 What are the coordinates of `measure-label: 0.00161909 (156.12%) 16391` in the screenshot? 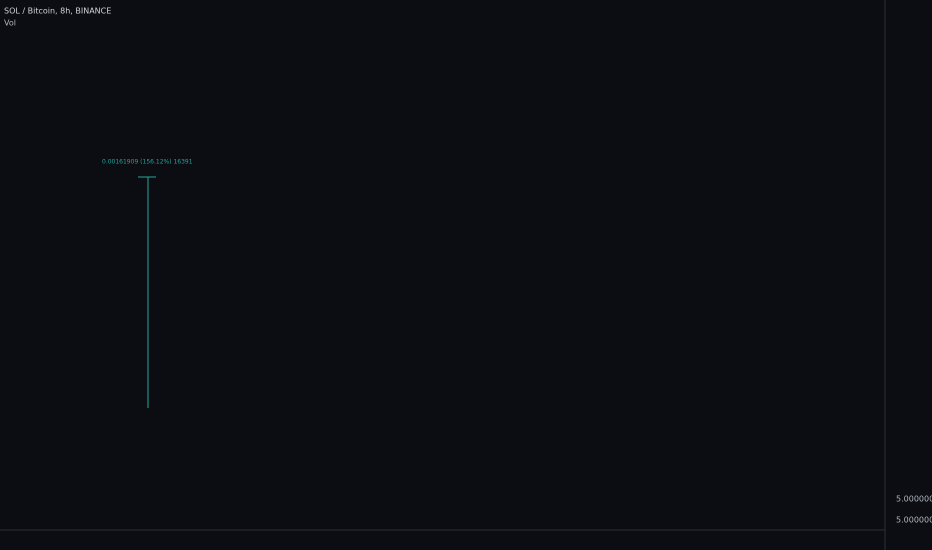 It's located at (147, 162).